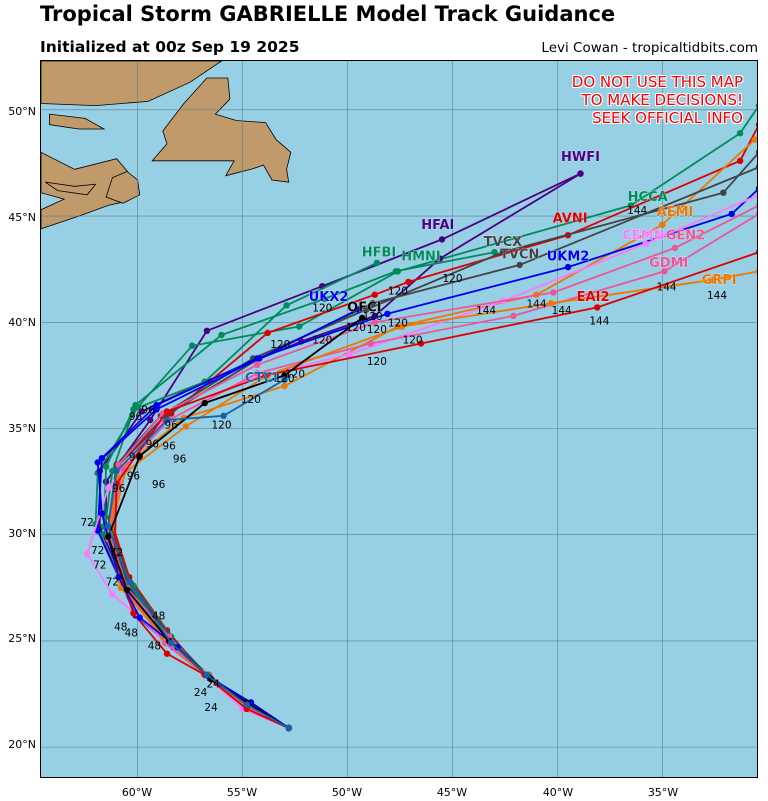 This screenshot has height=801, width=768. I want to click on init-time: Initialized at 00z Sep 19 2025, so click(170, 47).